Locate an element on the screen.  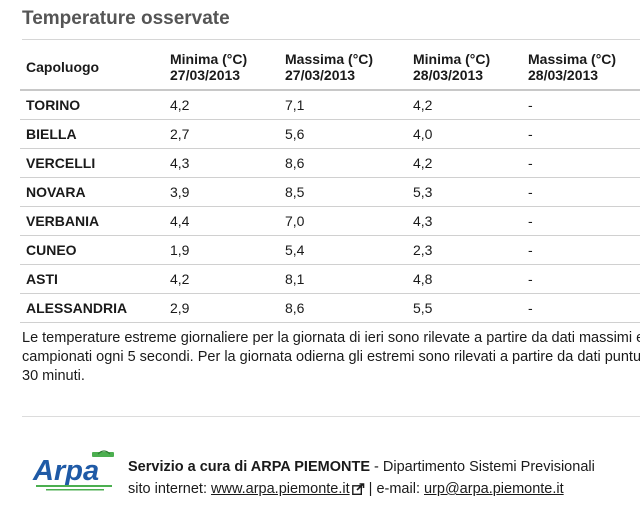
max-temp-day1: 5,4 is located at coordinates (343, 250).